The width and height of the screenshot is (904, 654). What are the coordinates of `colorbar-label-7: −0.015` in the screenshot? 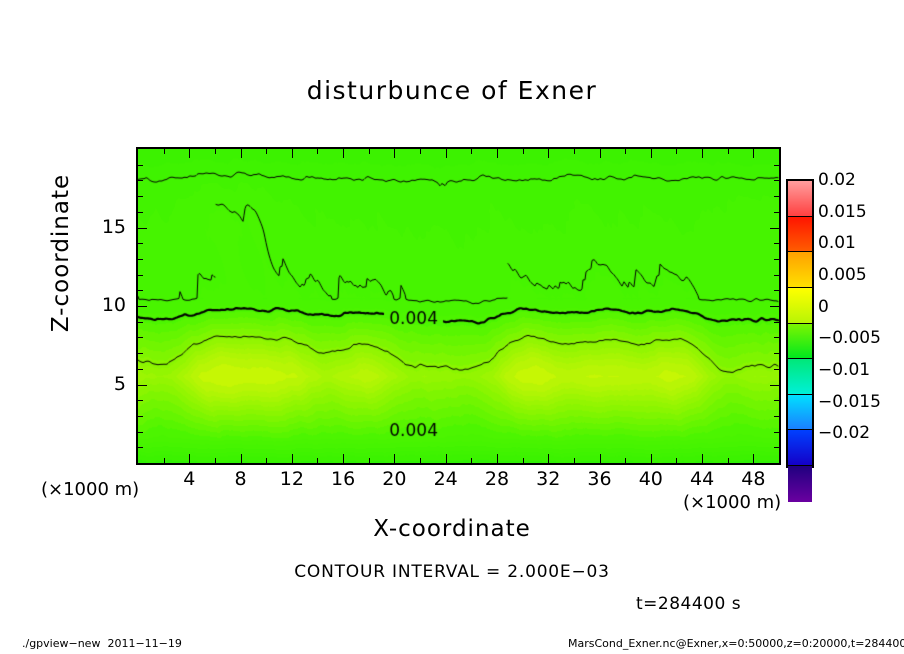 It's located at (849, 401).